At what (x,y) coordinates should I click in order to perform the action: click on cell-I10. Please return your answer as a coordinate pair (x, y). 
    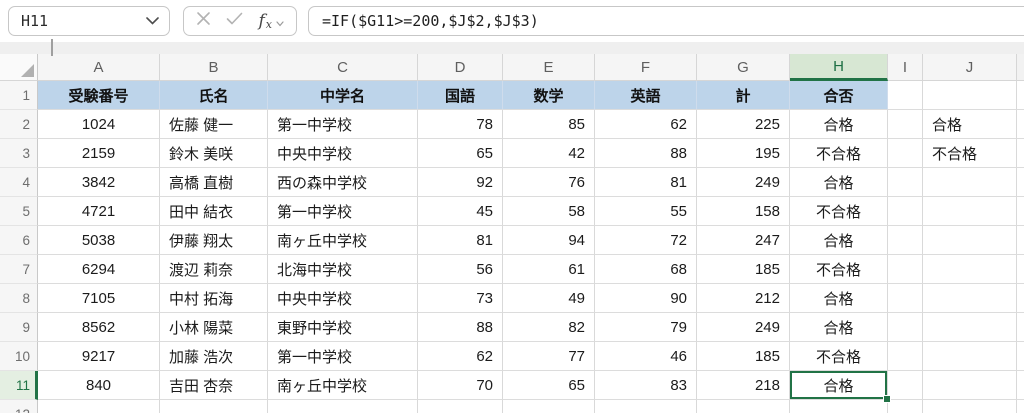
    Looking at the image, I should click on (905, 356).